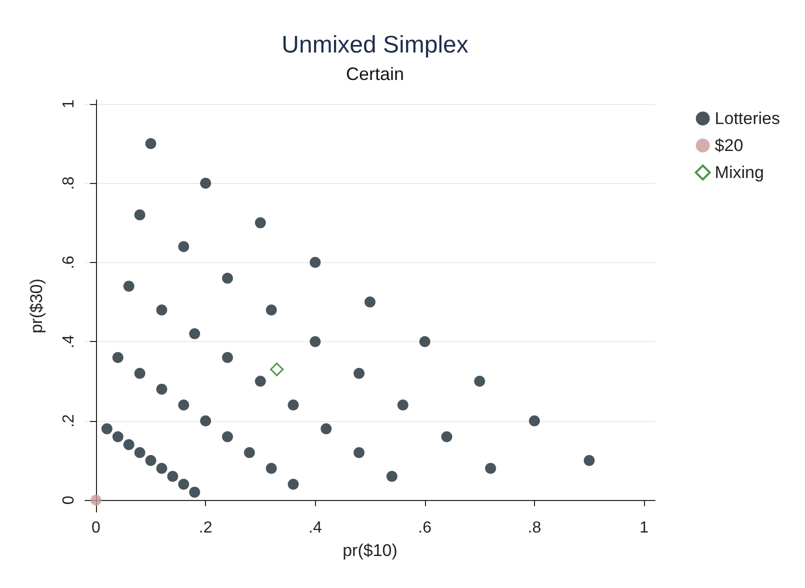  Describe the element at coordinates (370, 550) in the screenshot. I see `x-axis-title: pr($10)` at that location.